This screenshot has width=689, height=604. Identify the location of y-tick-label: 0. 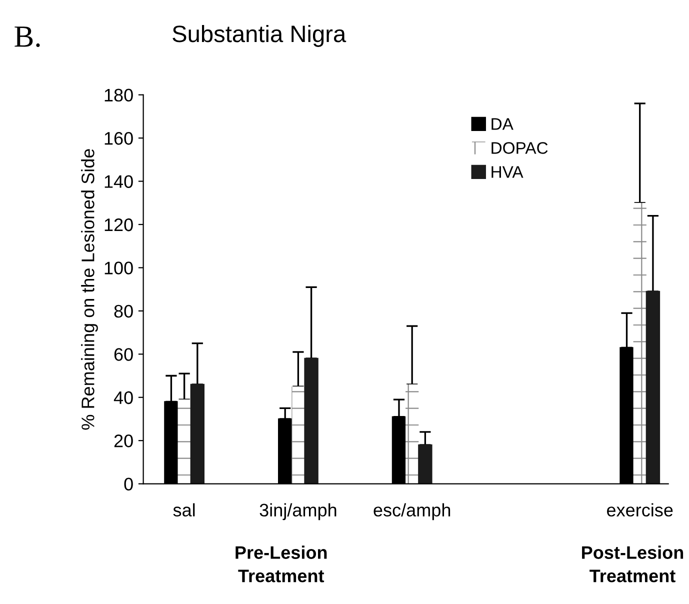
(128, 484).